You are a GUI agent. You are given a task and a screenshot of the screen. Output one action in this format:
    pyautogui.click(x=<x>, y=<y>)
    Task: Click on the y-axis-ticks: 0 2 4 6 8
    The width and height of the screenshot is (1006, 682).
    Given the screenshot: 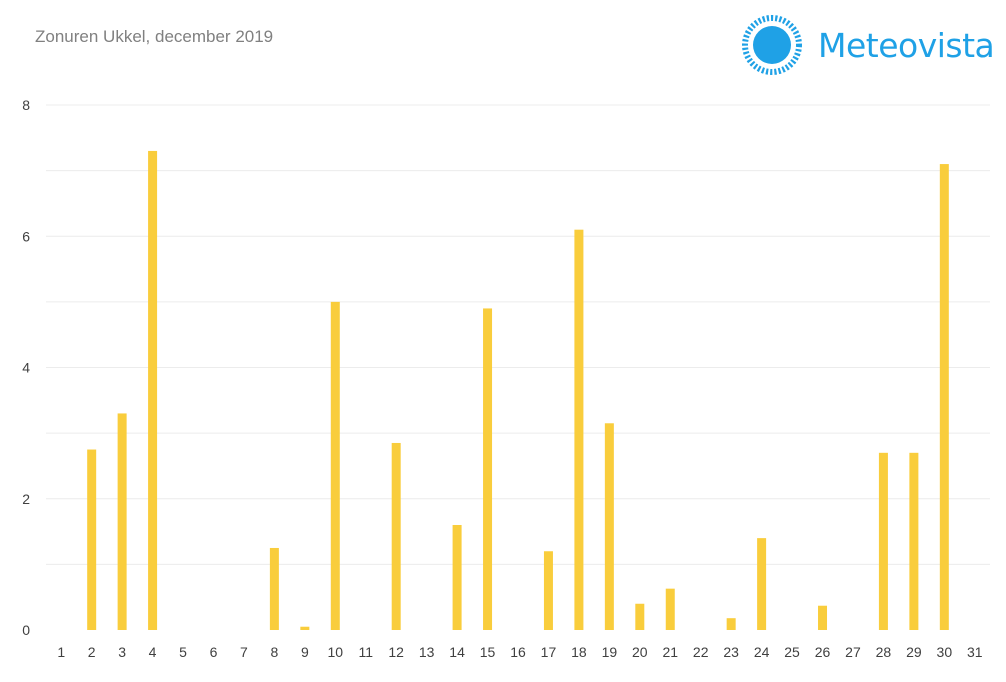 What is the action you would take?
    pyautogui.click(x=26, y=367)
    